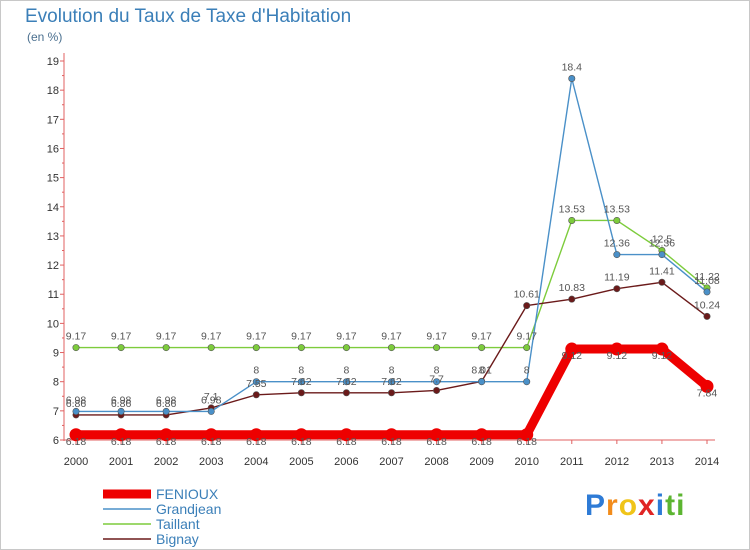 This screenshot has height=550, width=750. I want to click on x-tick-label: 2007, so click(391, 462).